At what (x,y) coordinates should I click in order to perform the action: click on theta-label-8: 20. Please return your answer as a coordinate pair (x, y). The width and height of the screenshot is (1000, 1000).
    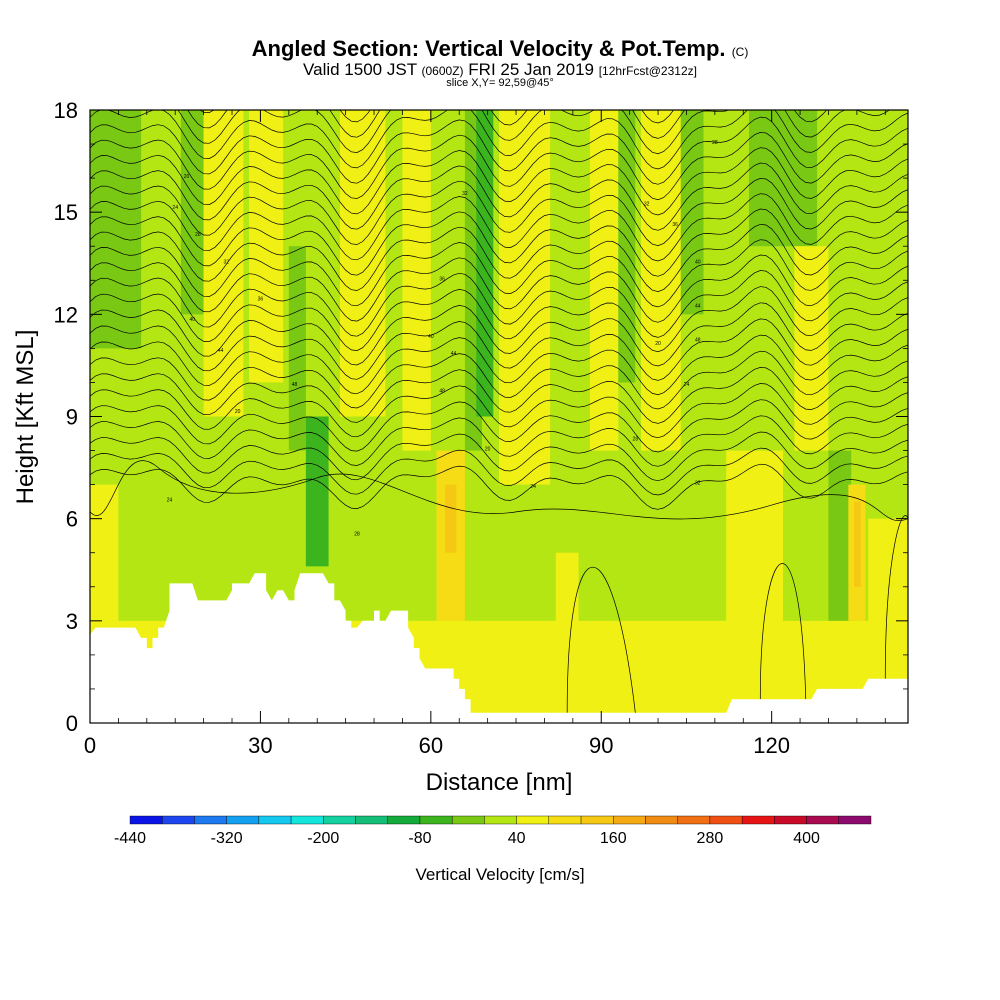
    Looking at the image, I should click on (238, 412).